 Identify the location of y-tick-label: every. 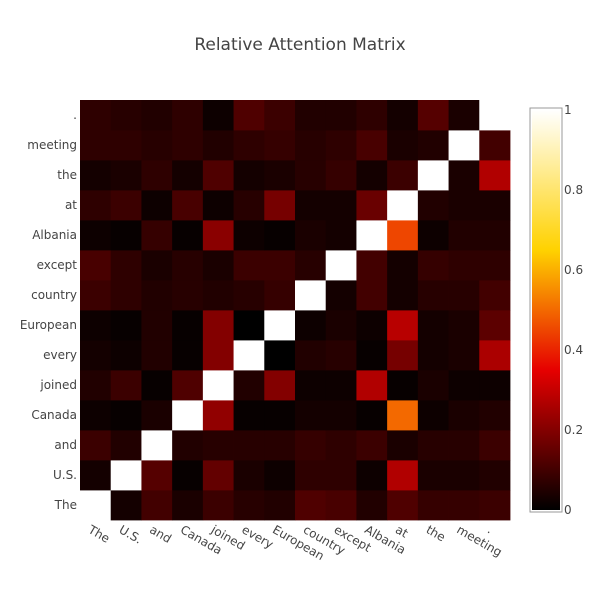
(60, 355).